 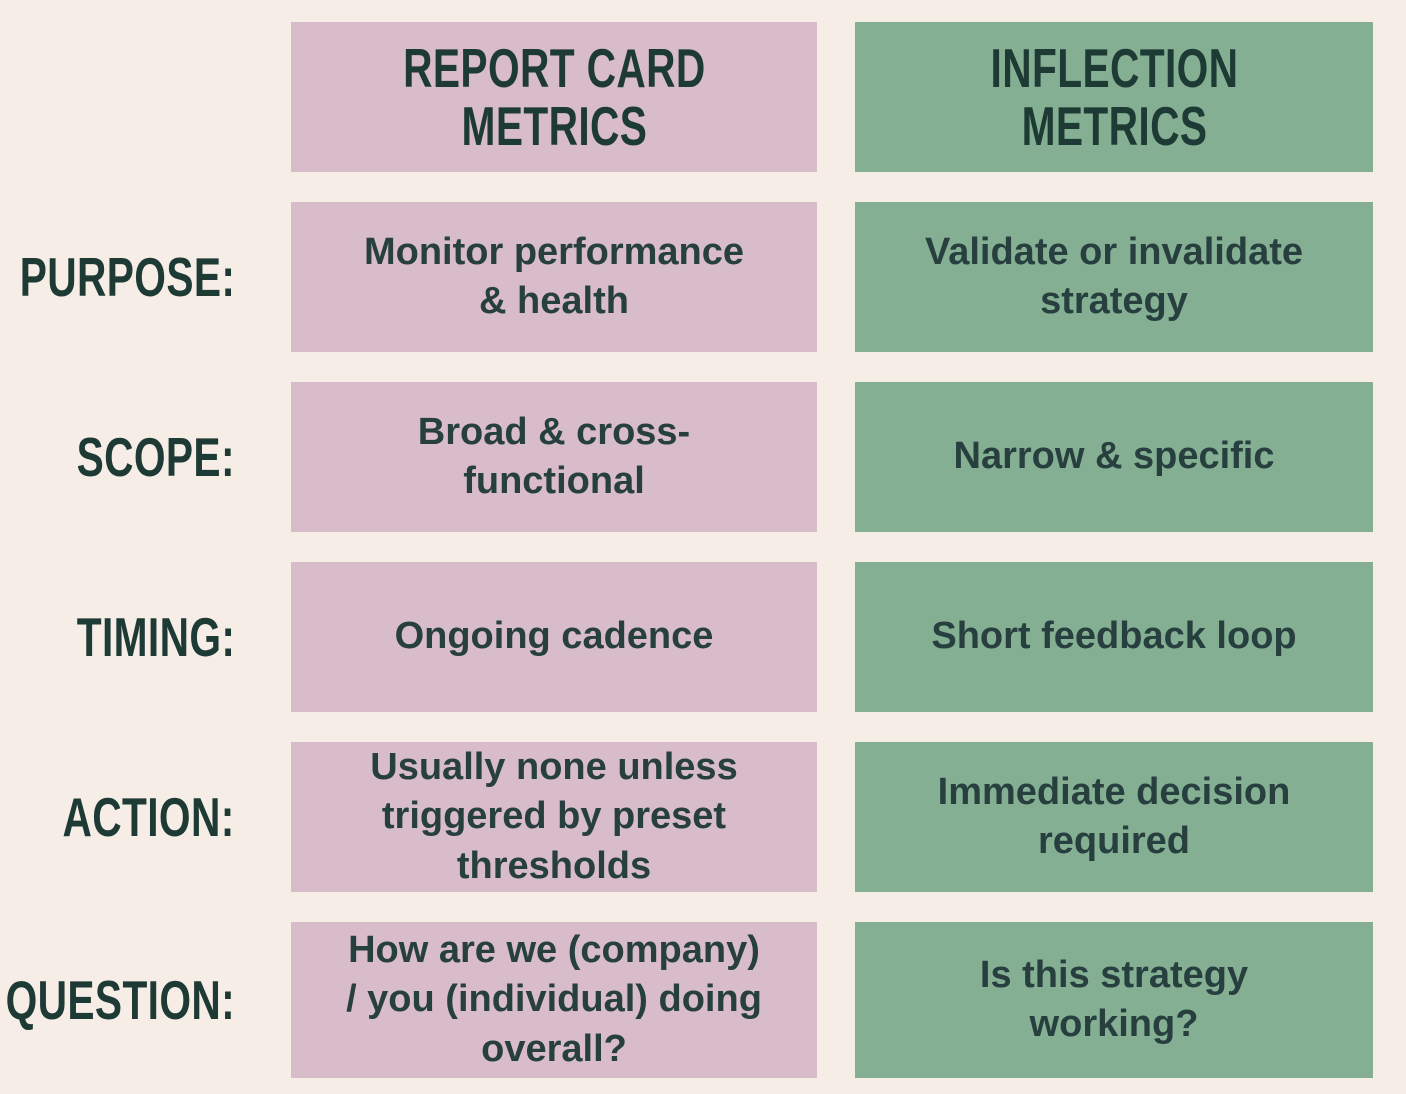 I want to click on row-label-question: QUESTION:, so click(x=126, y=1000).